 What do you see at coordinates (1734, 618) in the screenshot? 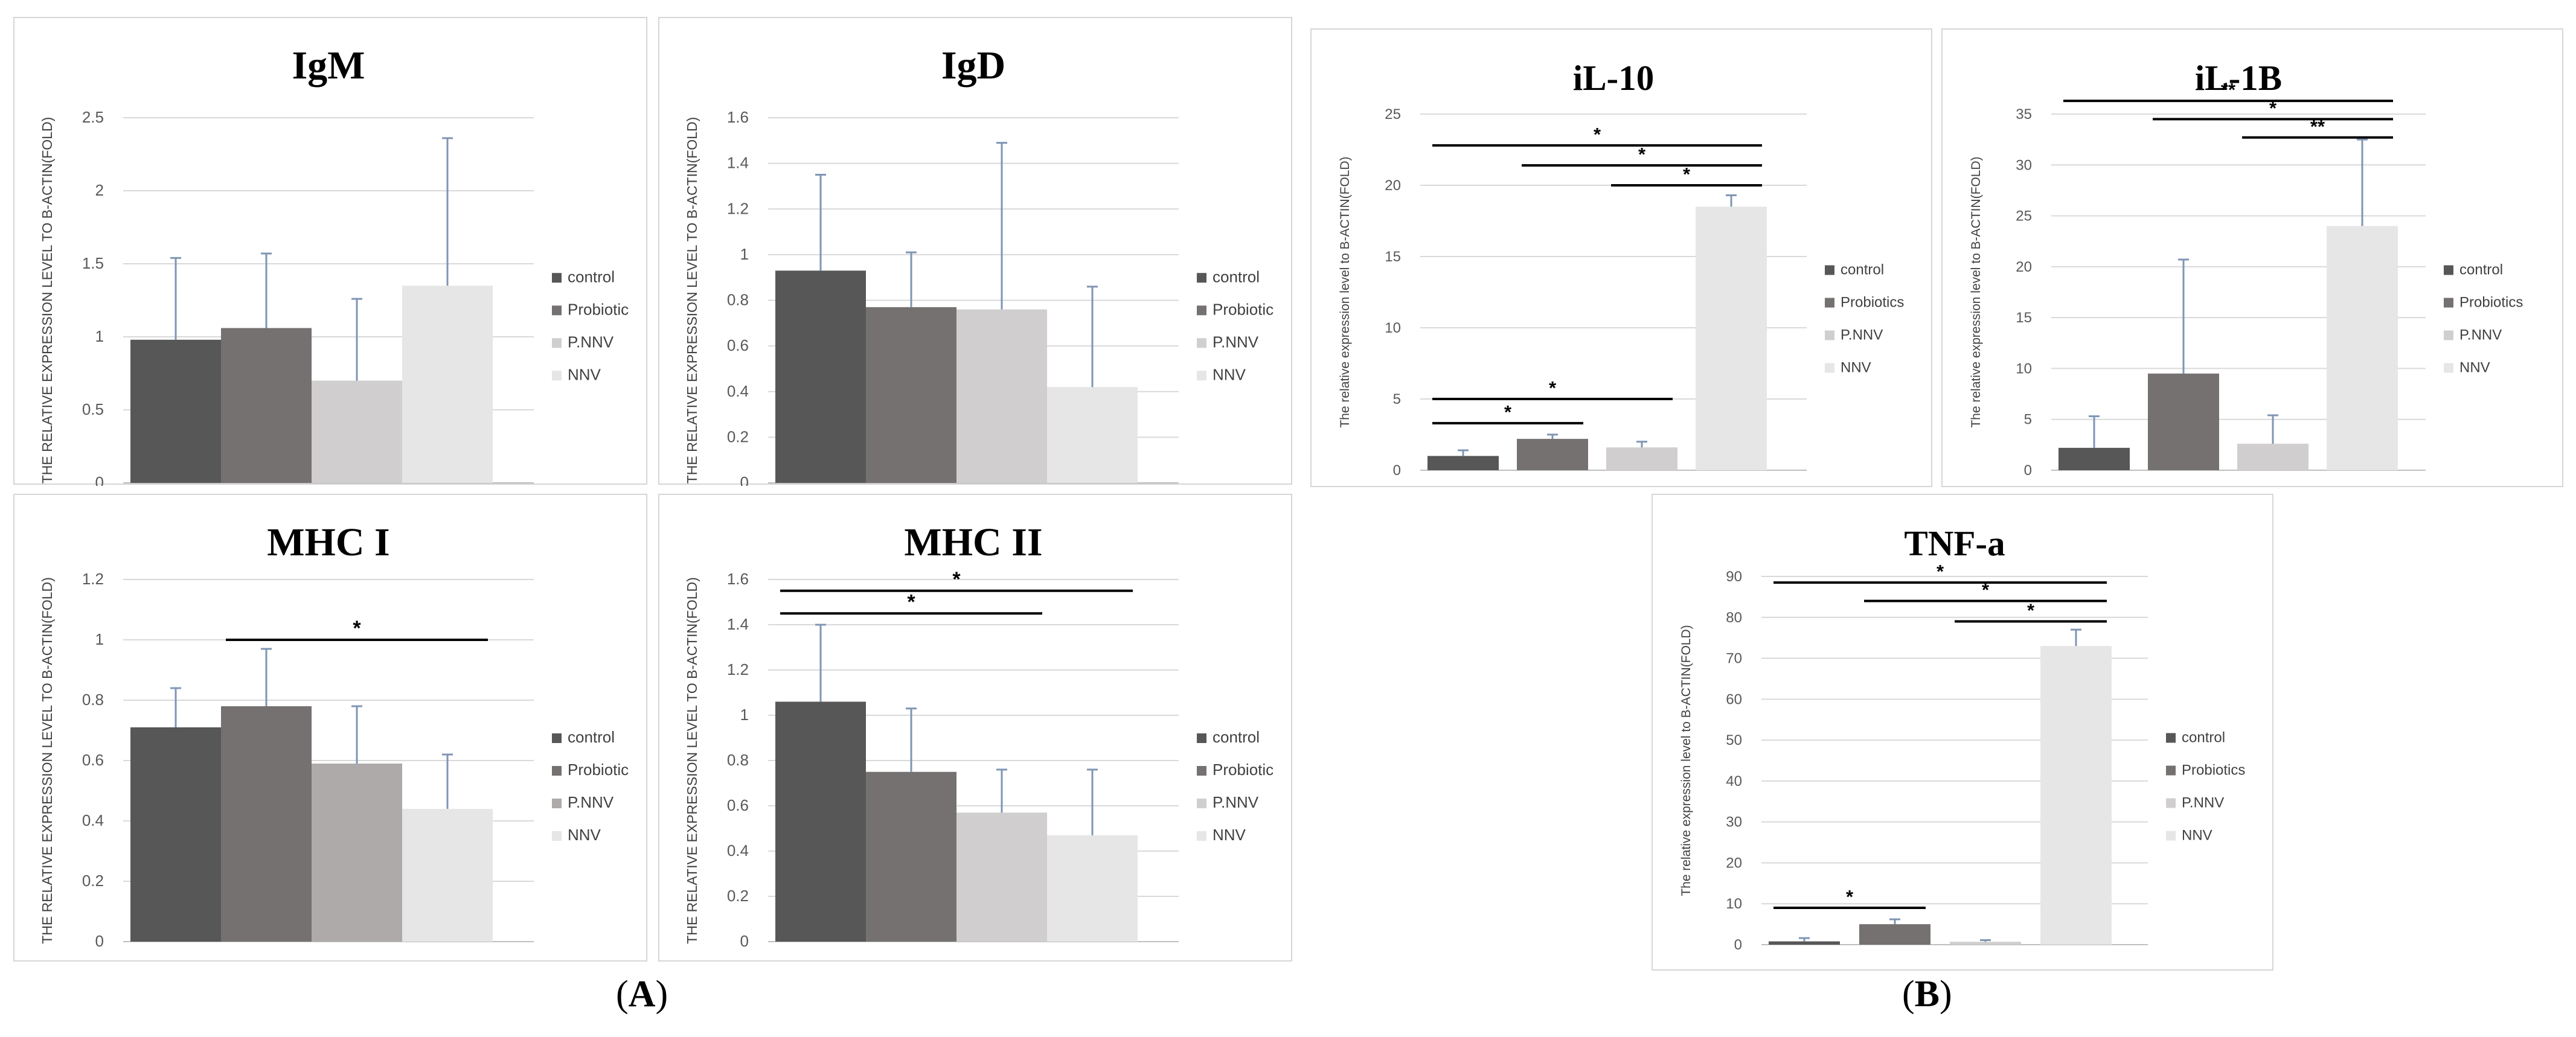
I see `y-tick-label: 80` at bounding box center [1734, 618].